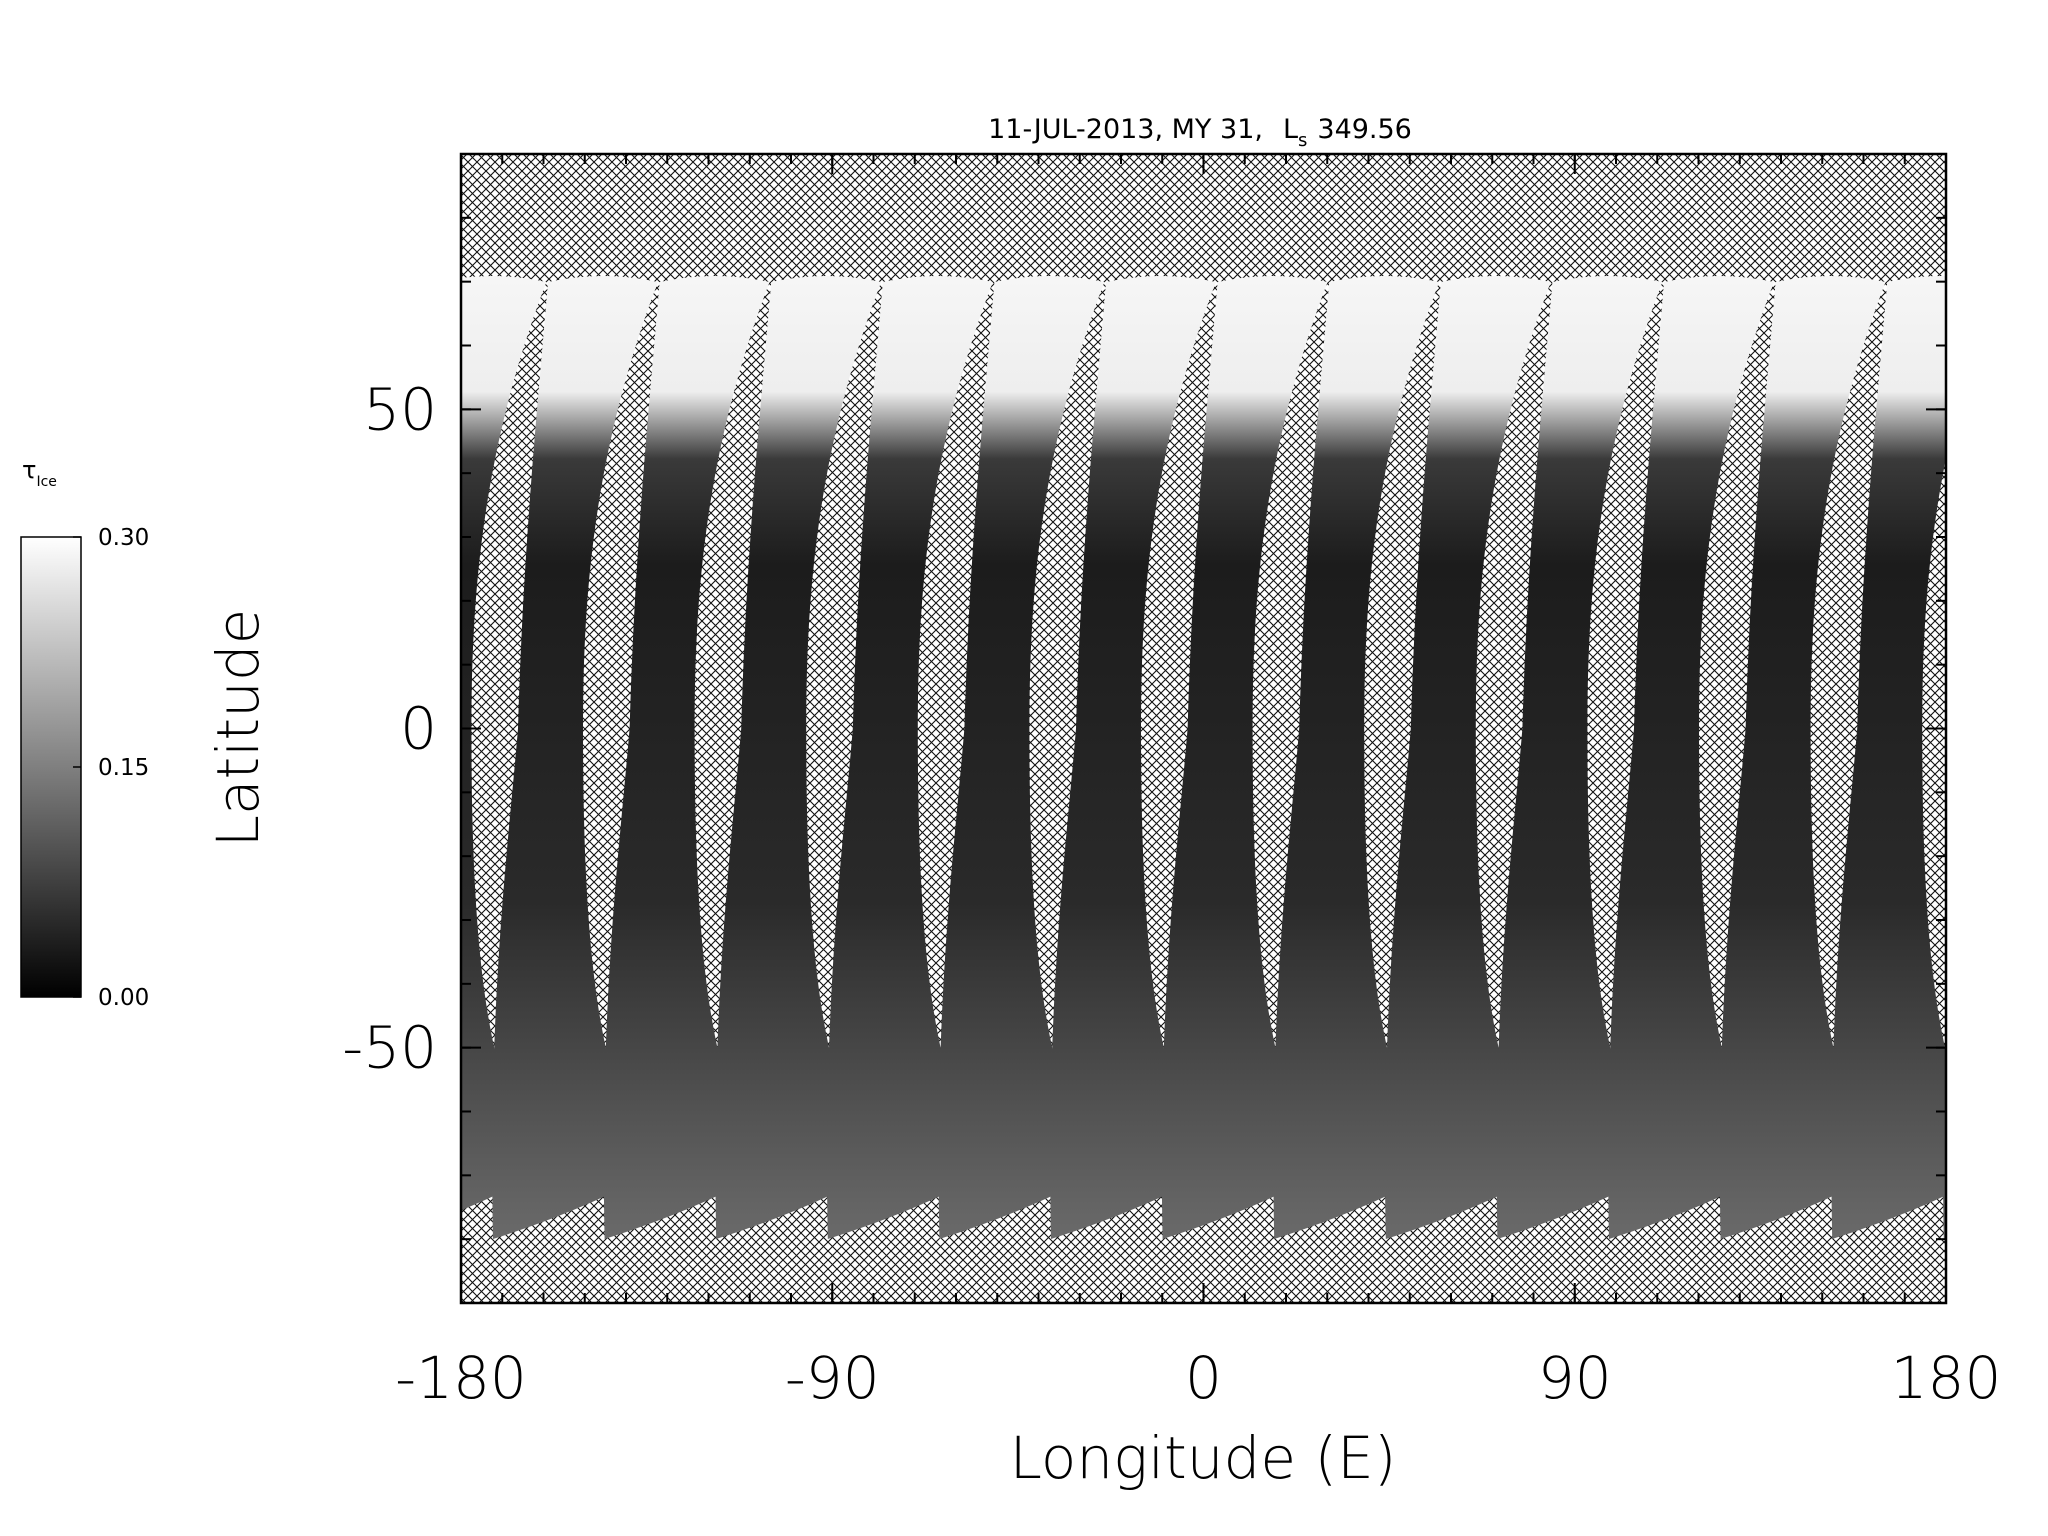 The image size is (2048, 1536). Describe the element at coordinates (1575, 1378) in the screenshot. I see `x-tick-label: 90` at that location.